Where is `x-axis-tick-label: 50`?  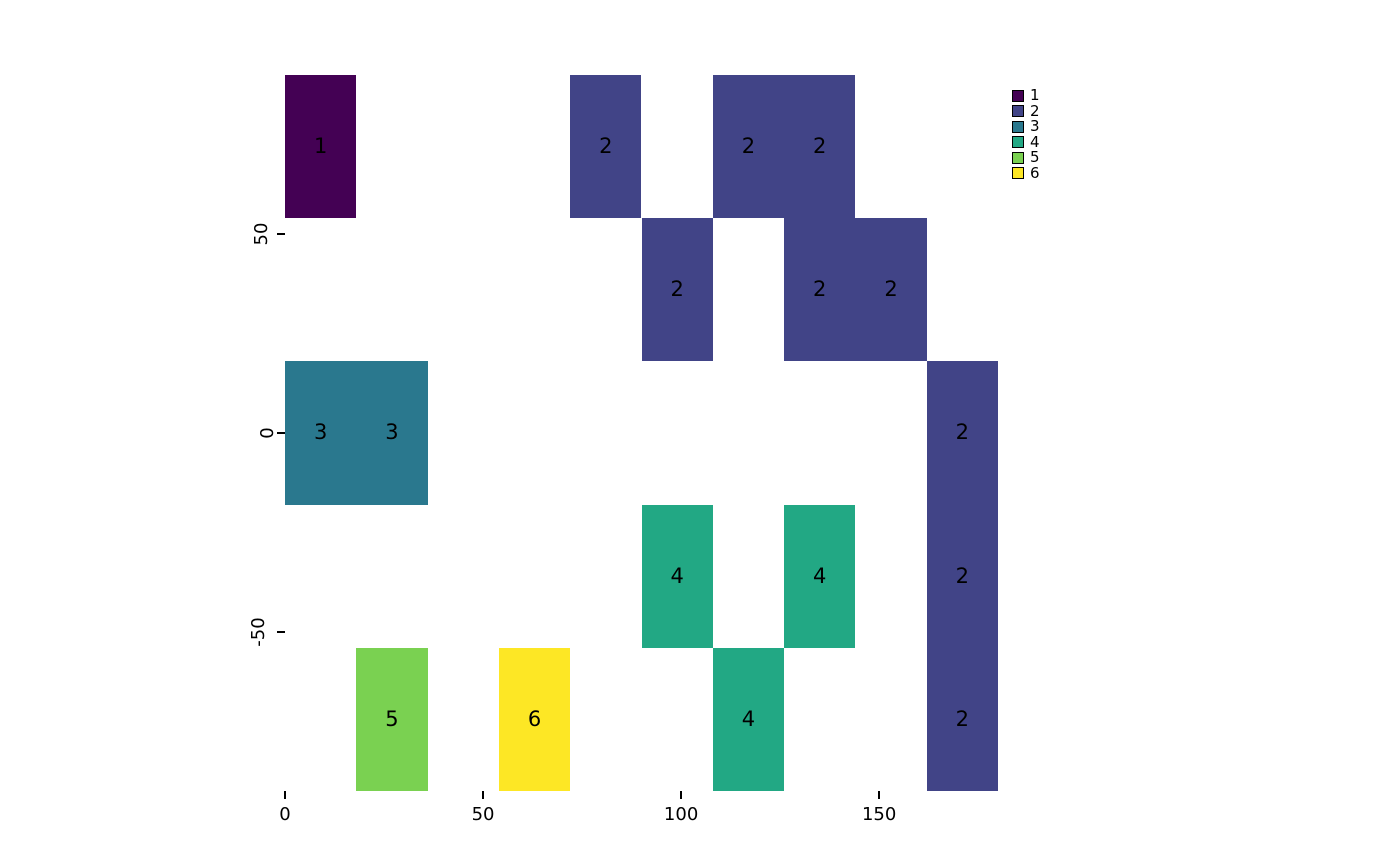 x-axis-tick-label: 50 is located at coordinates (483, 814).